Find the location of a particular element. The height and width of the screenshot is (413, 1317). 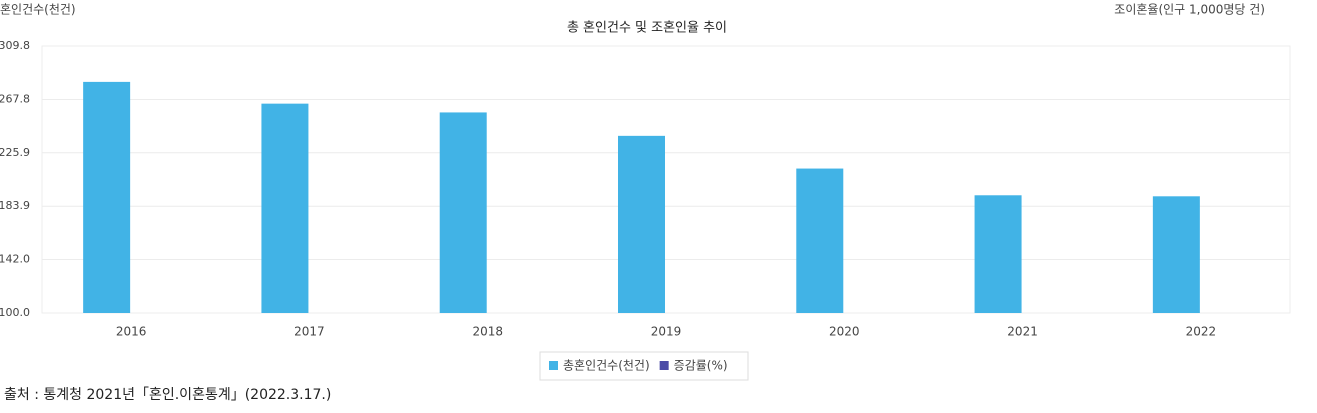

x-tick-label: 2016 is located at coordinates (131, 332).